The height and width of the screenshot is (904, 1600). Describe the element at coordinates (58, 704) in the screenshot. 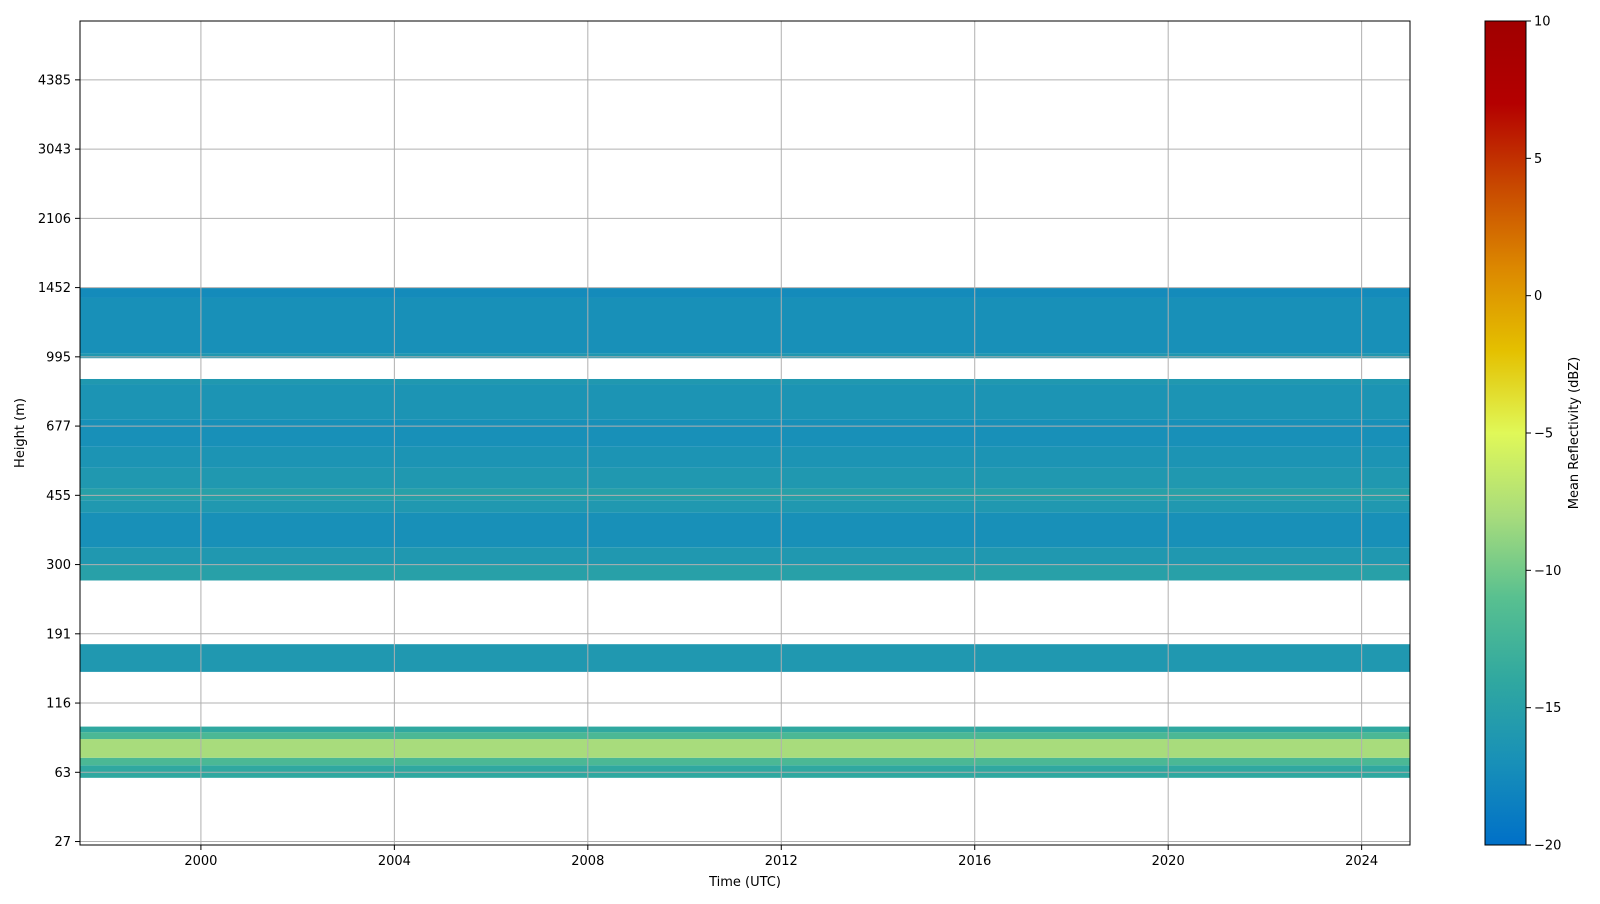

I see `y-tick-label: 116` at that location.